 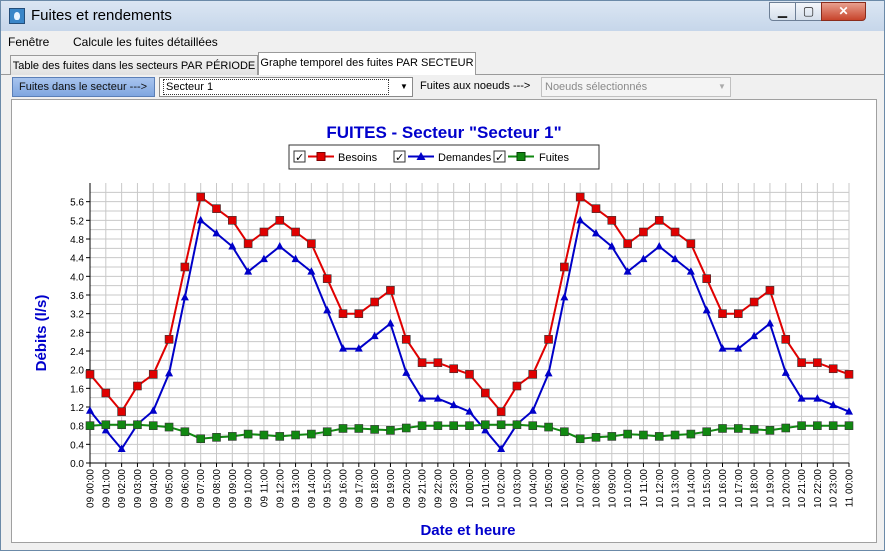 What do you see at coordinates (77, 296) in the screenshot?
I see `y-tick-label: 3.6` at bounding box center [77, 296].